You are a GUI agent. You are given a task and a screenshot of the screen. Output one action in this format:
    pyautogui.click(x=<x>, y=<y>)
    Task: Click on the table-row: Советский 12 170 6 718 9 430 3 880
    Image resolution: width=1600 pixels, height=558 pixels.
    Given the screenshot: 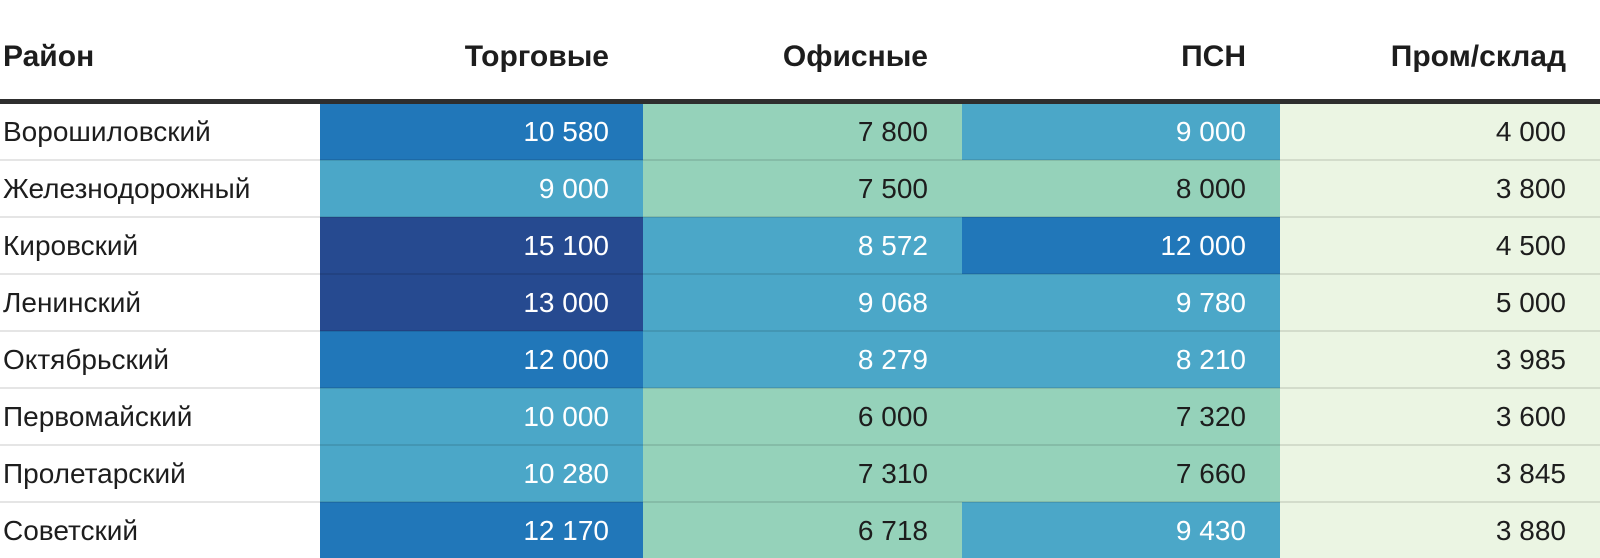 What is the action you would take?
    pyautogui.click(x=800, y=530)
    